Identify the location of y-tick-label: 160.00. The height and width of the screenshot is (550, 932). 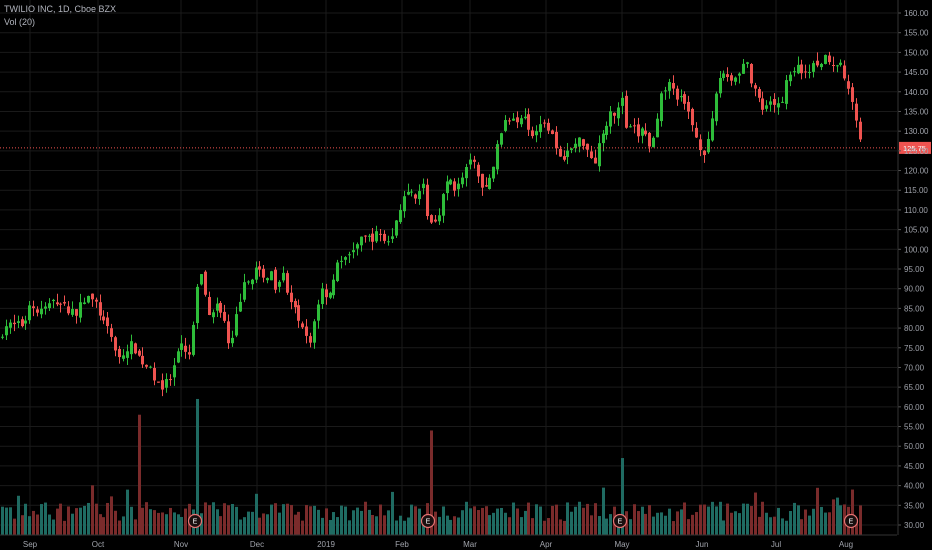
(916, 13).